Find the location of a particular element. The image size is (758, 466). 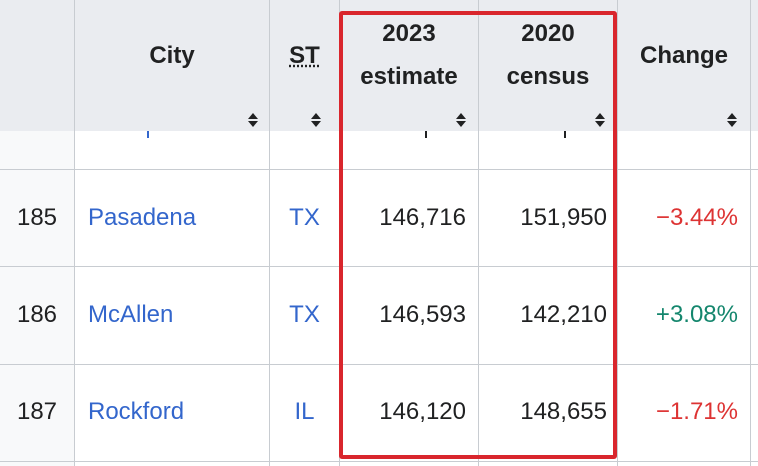

header-2020-census: 2020 census is located at coordinates (548, 65).